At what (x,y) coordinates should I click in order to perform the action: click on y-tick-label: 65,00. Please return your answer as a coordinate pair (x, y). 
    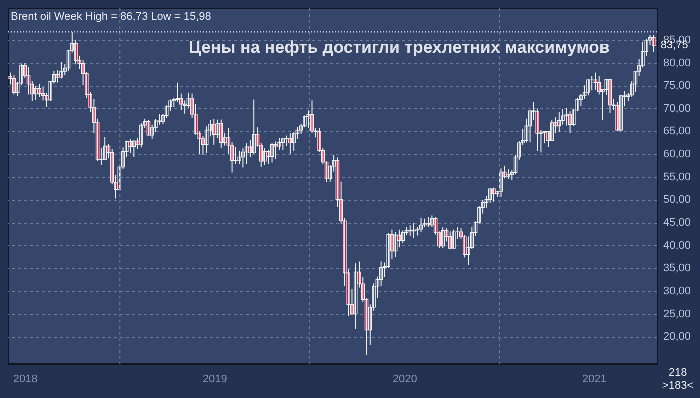
    Looking at the image, I should click on (678, 132).